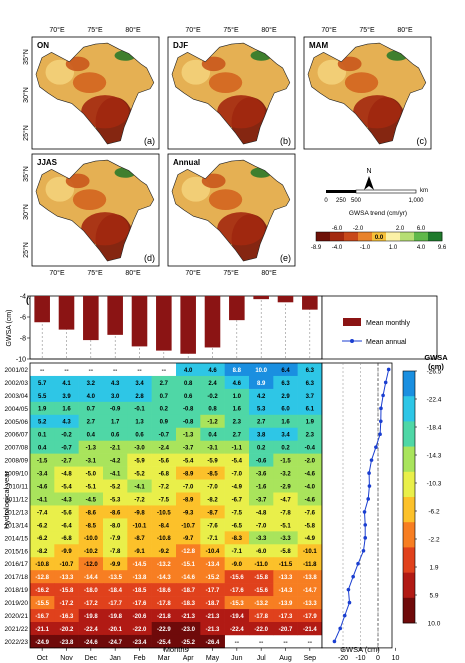 Image resolution: width=465 pixels, height=663 pixels. What do you see at coordinates (310, 604) in the screenshot?
I see `heatmap-value: -13.3` at bounding box center [310, 604].